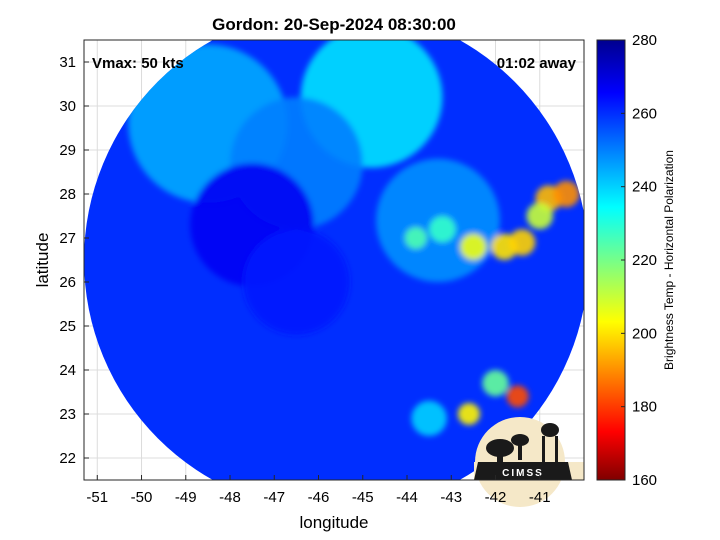  I want to click on y-tick-label: 29, so click(67, 150).